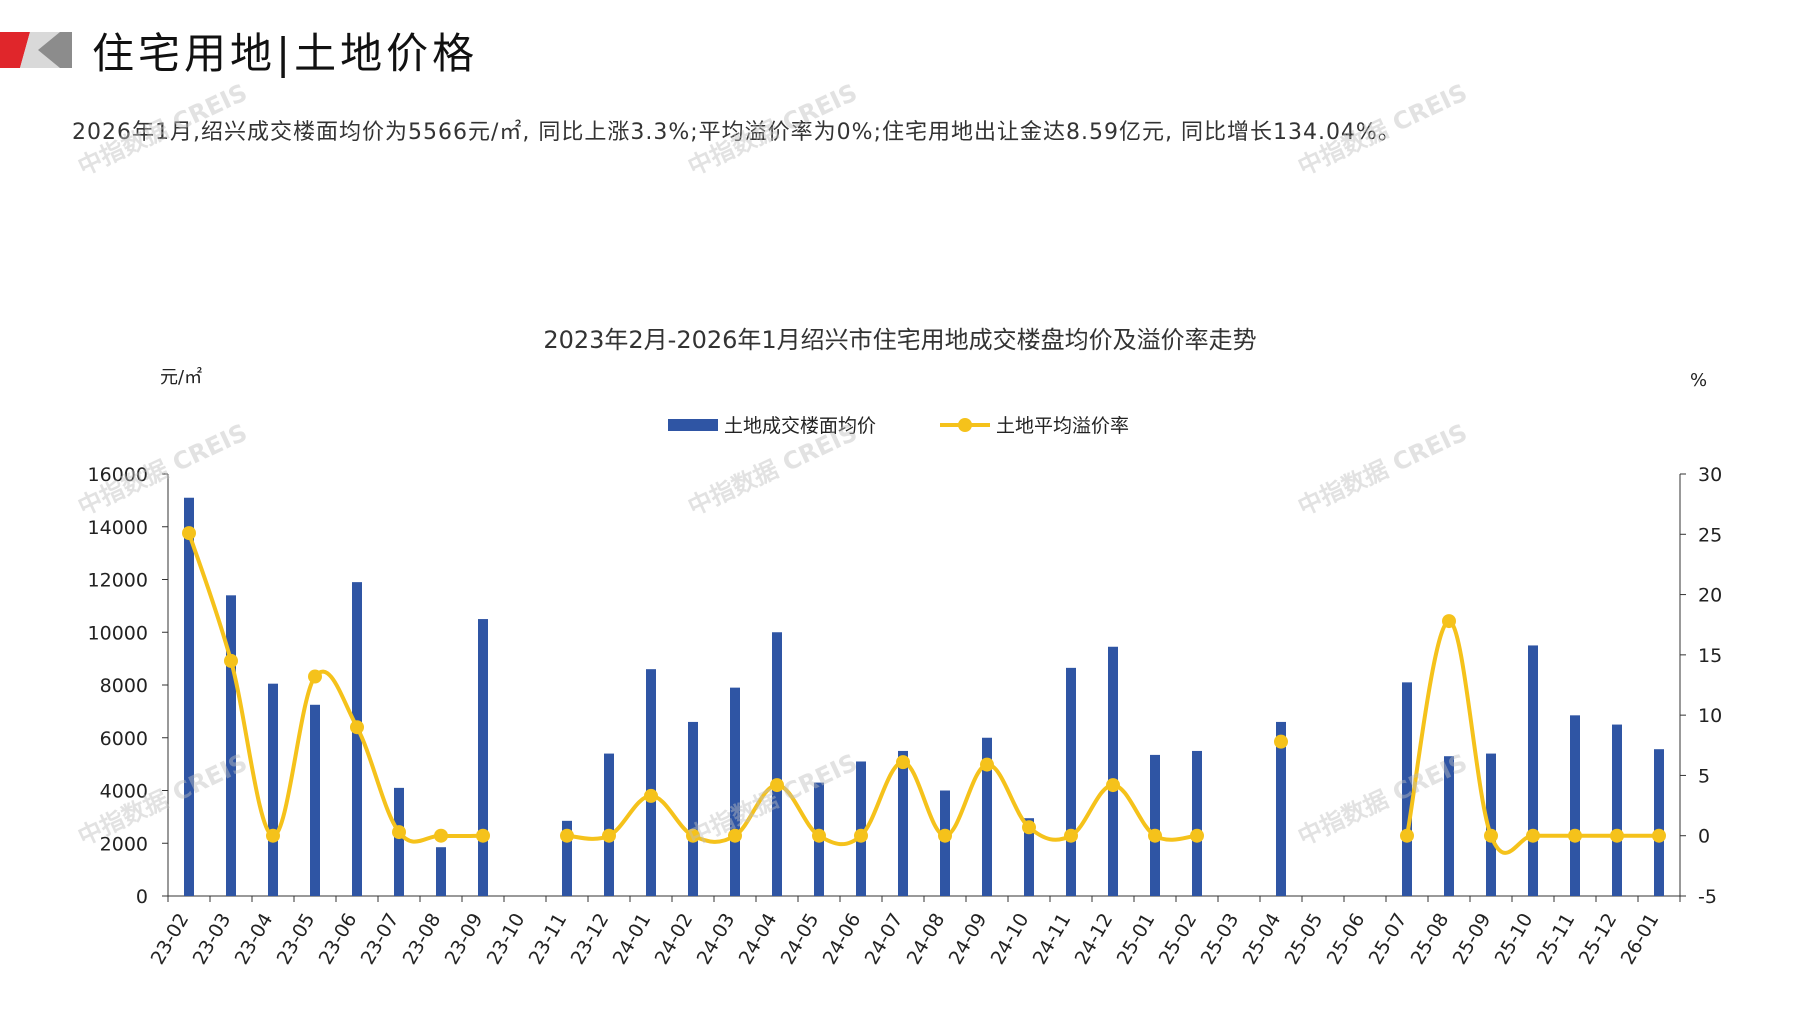 The width and height of the screenshot is (1797, 1010). Describe the element at coordinates (1094, 939) in the screenshot. I see `x-tick-label: 24-12` at that location.